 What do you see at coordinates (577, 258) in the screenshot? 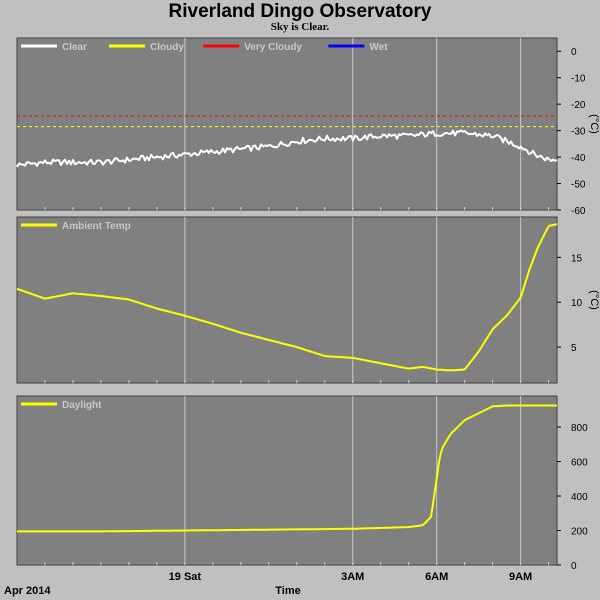
I see `y-tick-label: 15` at bounding box center [577, 258].